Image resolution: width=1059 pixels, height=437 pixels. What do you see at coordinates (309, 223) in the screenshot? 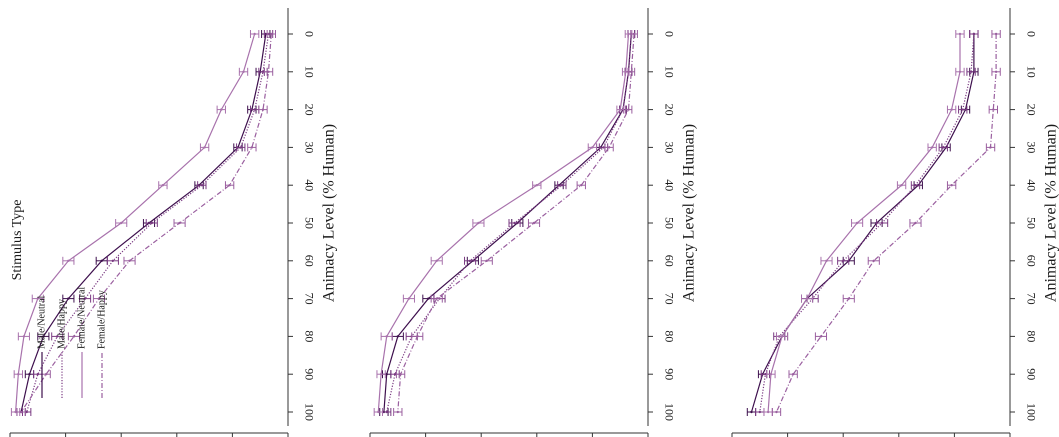
I see `category-tick-label: 50` at bounding box center [309, 223].